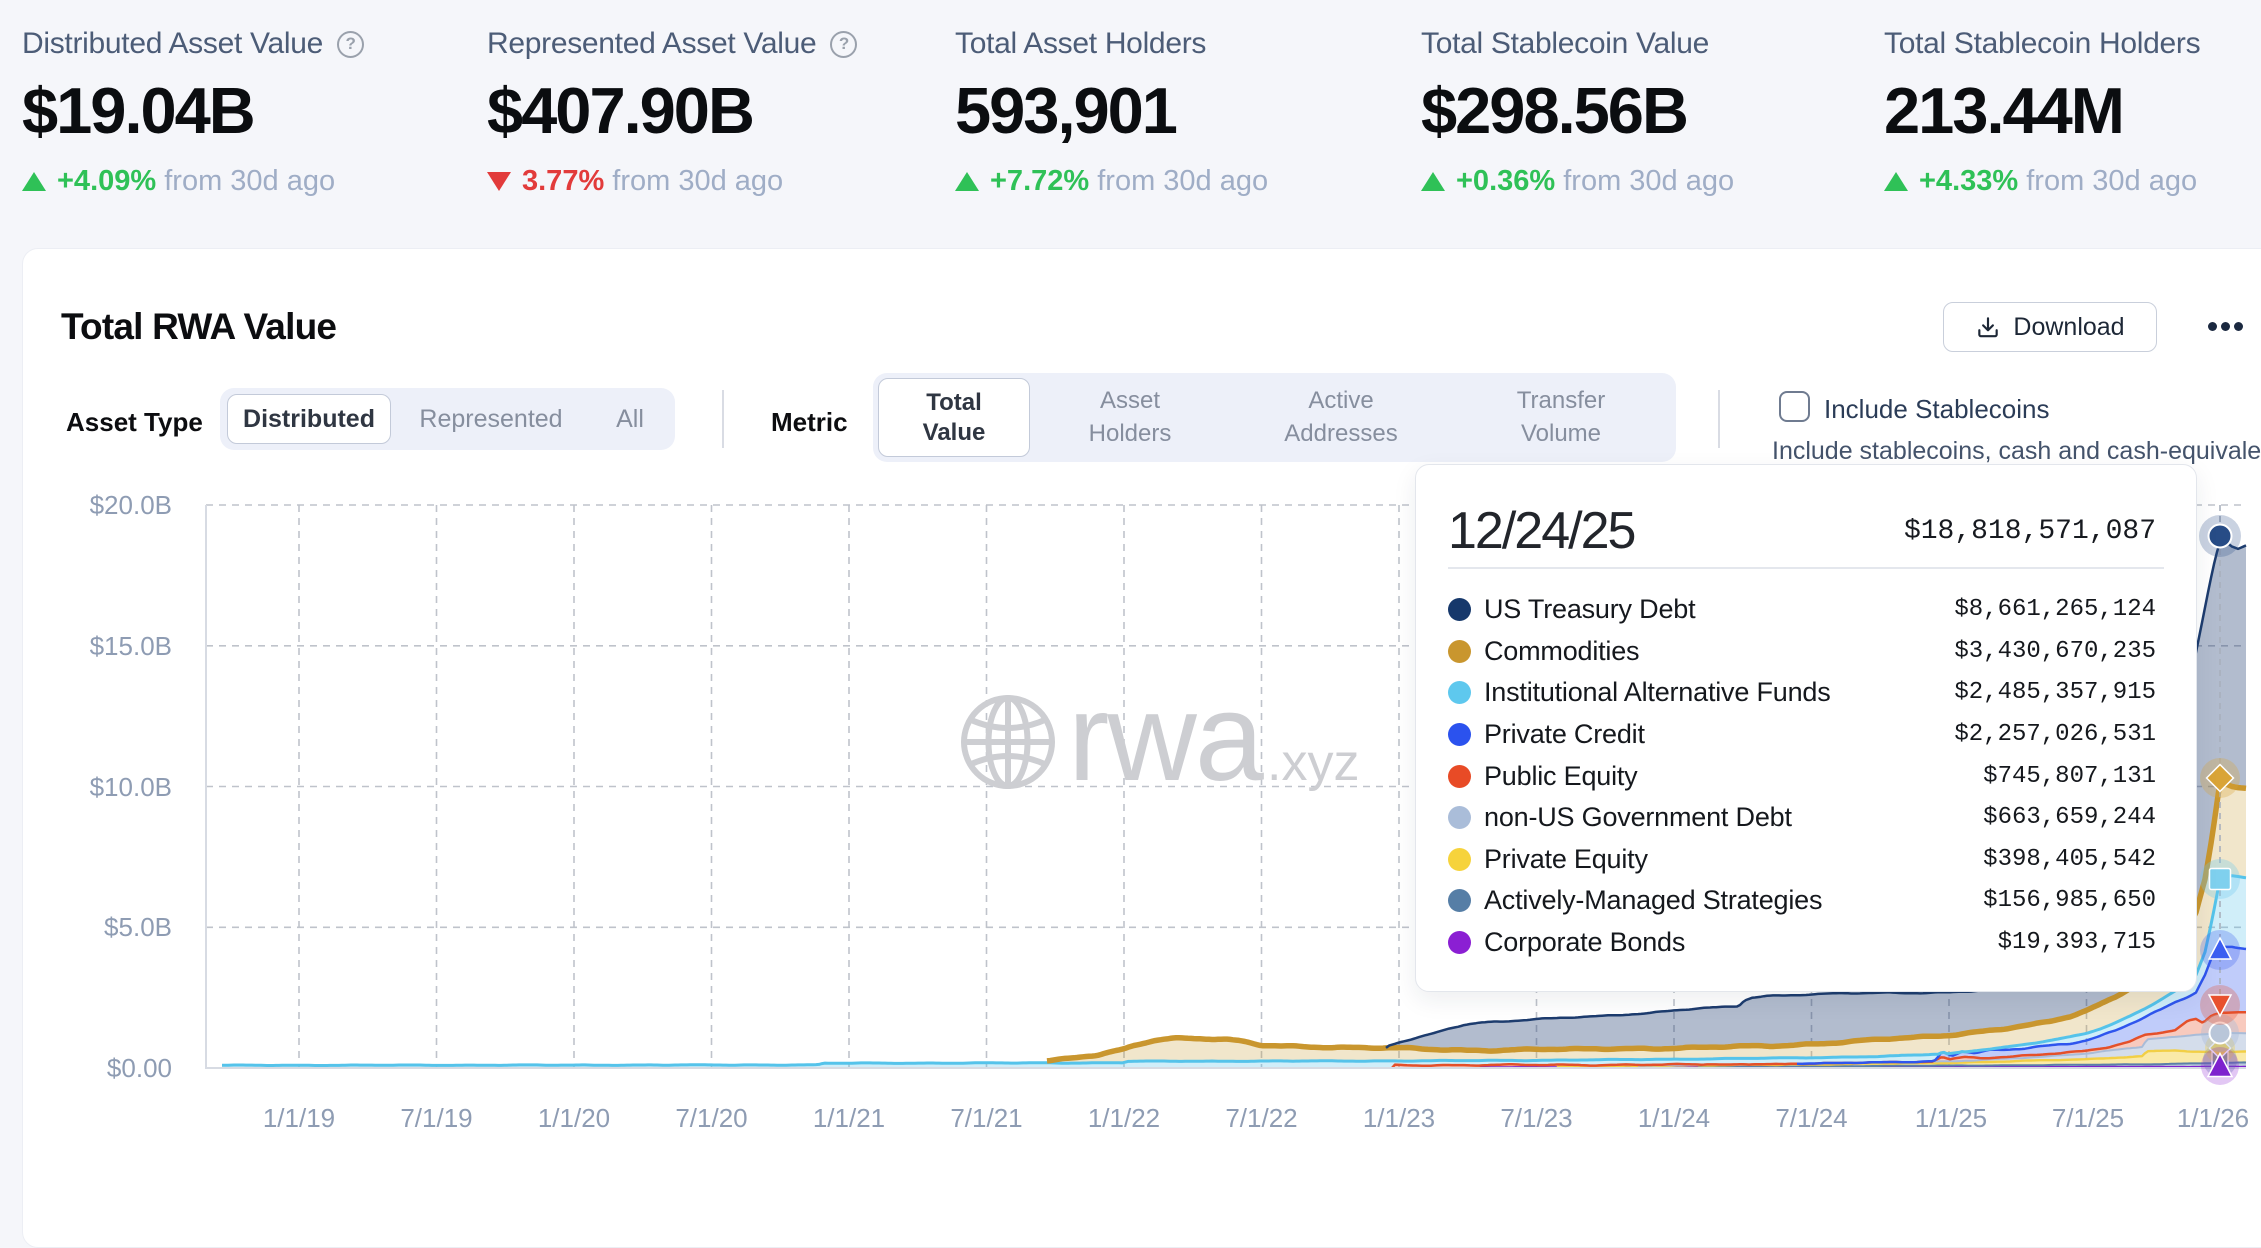 This screenshot has width=2261, height=1248. What do you see at coordinates (1166, 738) in the screenshot?
I see `svg-text: rwa` at bounding box center [1166, 738].